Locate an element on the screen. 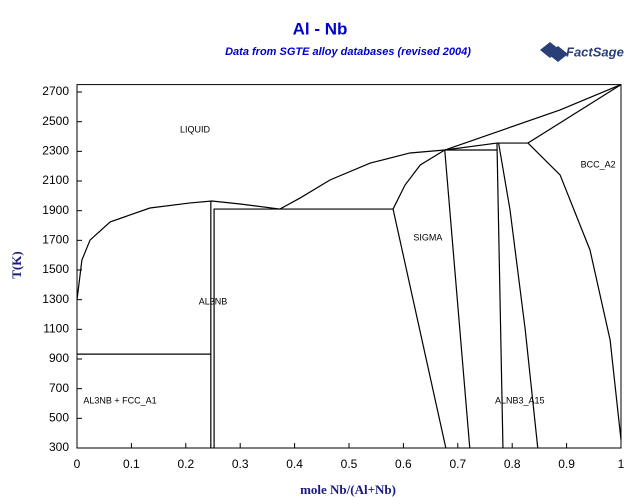 This screenshot has height=504, width=640. y-tick-label: 1900 is located at coordinates (55, 210).